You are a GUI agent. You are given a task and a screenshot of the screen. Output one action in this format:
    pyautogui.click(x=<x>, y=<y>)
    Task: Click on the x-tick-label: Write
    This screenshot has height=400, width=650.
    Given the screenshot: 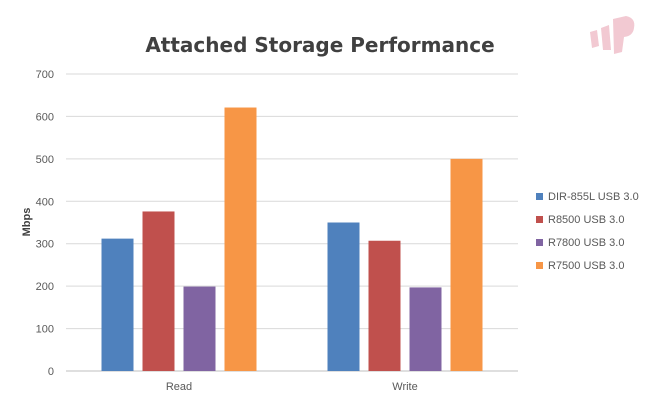 What is the action you would take?
    pyautogui.click(x=404, y=387)
    